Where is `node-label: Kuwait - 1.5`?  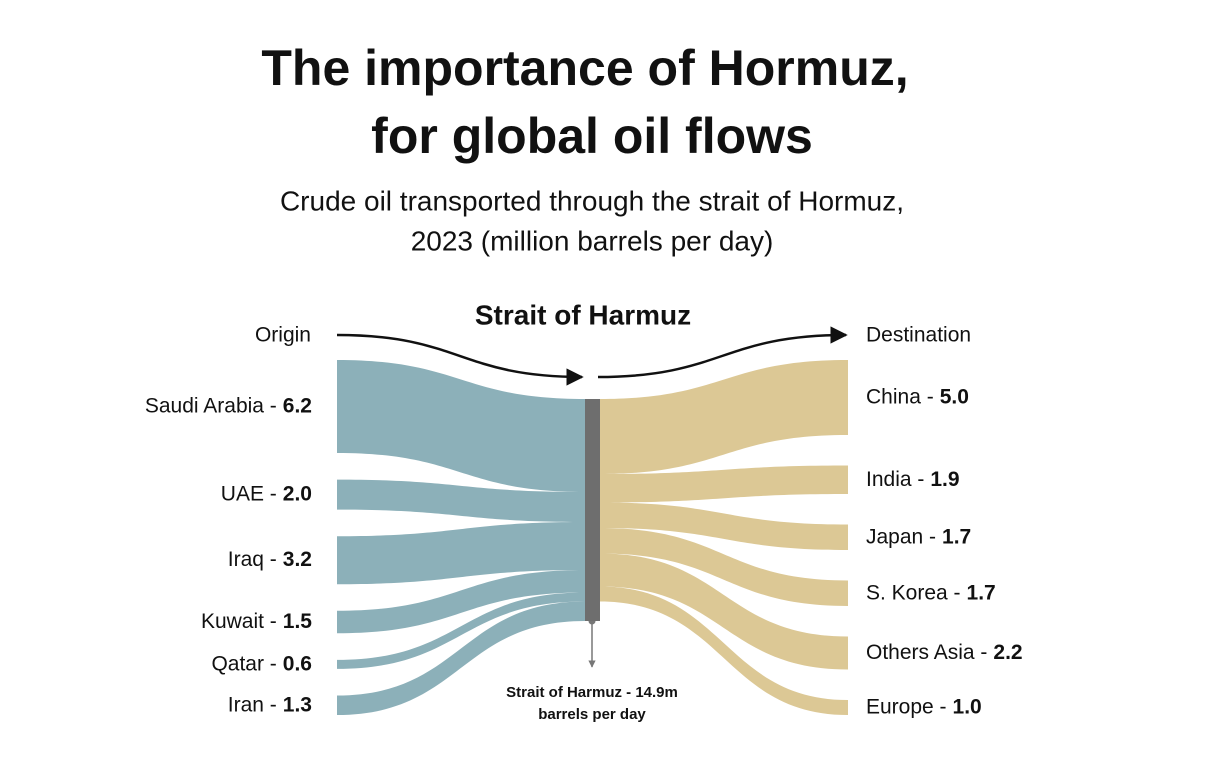
node-label: Kuwait - 1.5 is located at coordinates (256, 621).